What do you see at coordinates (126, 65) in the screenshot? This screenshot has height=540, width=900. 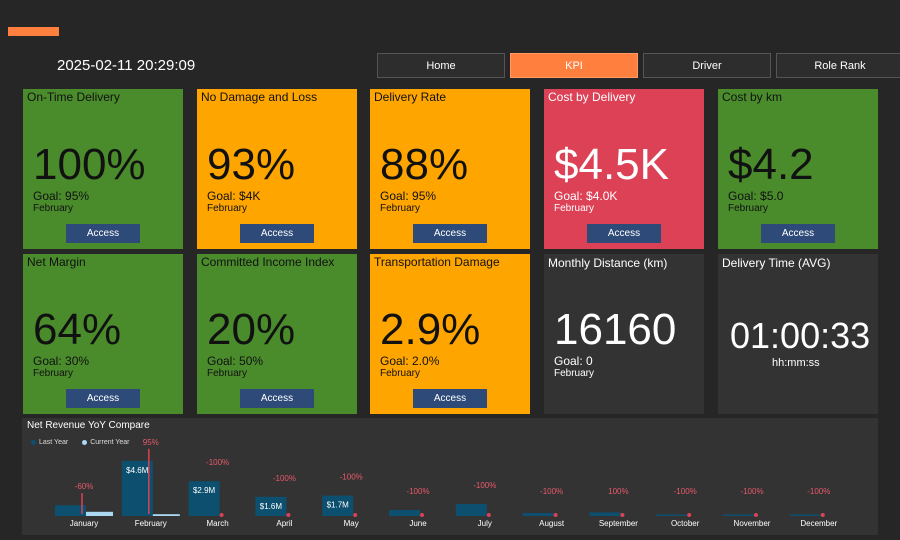 I see `current-datetime: 2025-02-11 20:29:09` at bounding box center [126, 65].